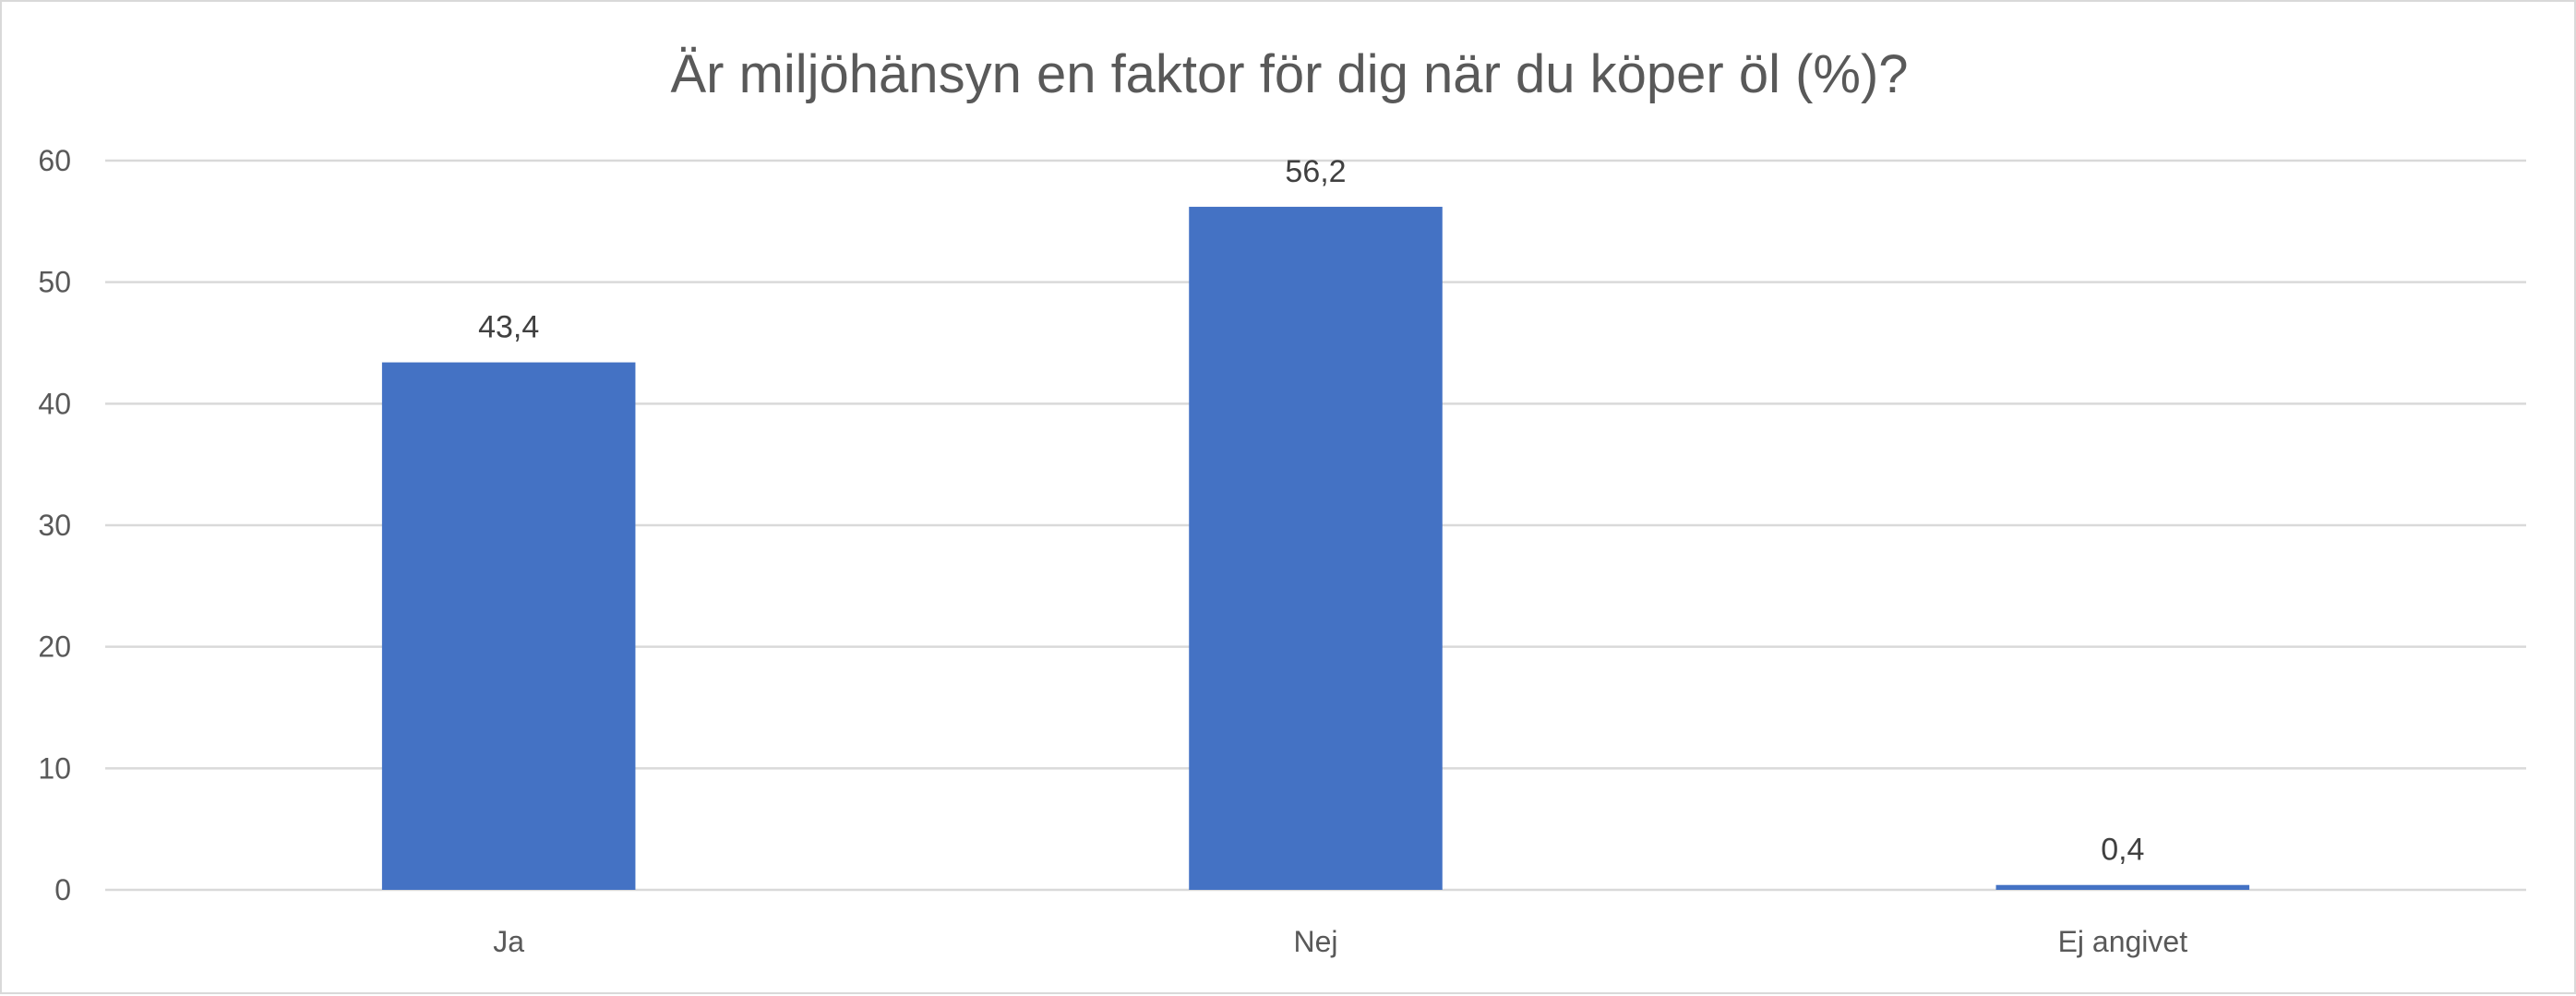 The height and width of the screenshot is (996, 2576). What do you see at coordinates (509, 626) in the screenshot?
I see `bar-ja` at bounding box center [509, 626].